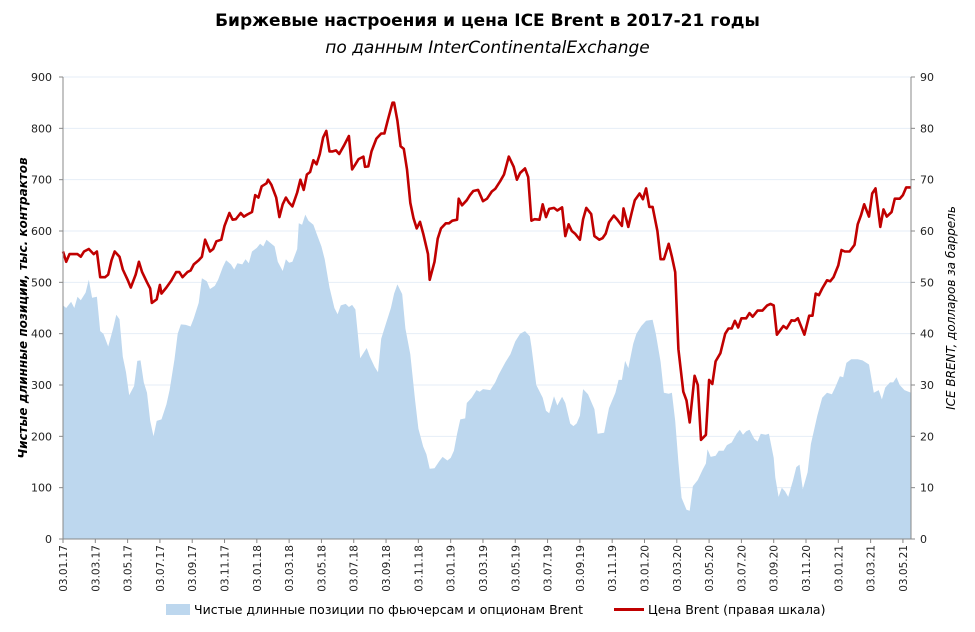 This screenshot has width=975, height=632. Describe the element at coordinates (23, 308) in the screenshot. I see `y-axis-left-title: Чистые длинные позиции, тыс. контрактов` at that location.